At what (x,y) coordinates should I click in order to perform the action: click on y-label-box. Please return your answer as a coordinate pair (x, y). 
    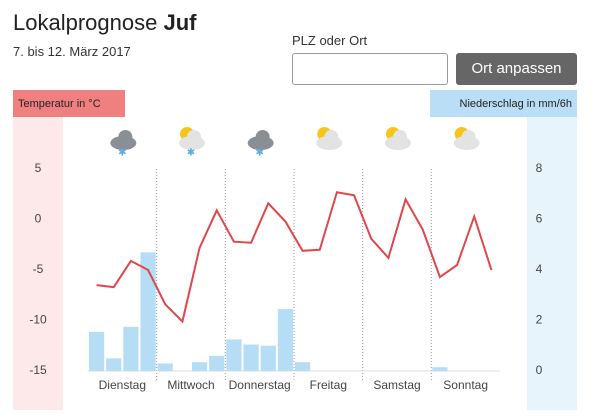
    Looking at the image, I should click on (69, 103).